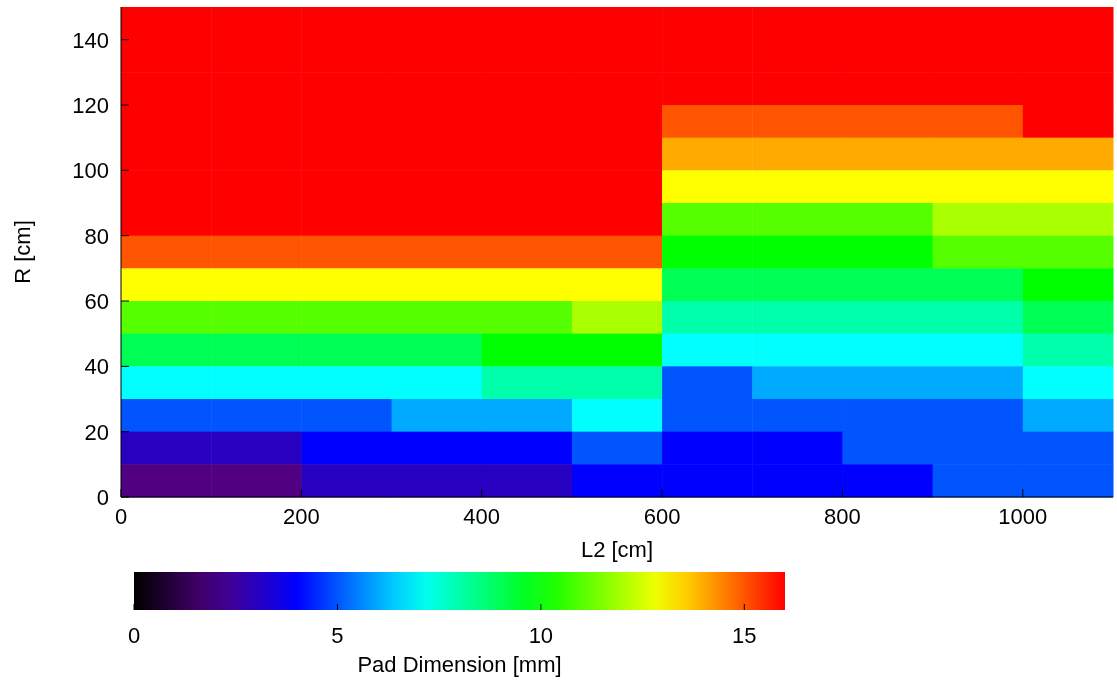 This screenshot has width=1117, height=683. Describe the element at coordinates (337, 635) in the screenshot. I see `color-bar-label: 5` at that location.